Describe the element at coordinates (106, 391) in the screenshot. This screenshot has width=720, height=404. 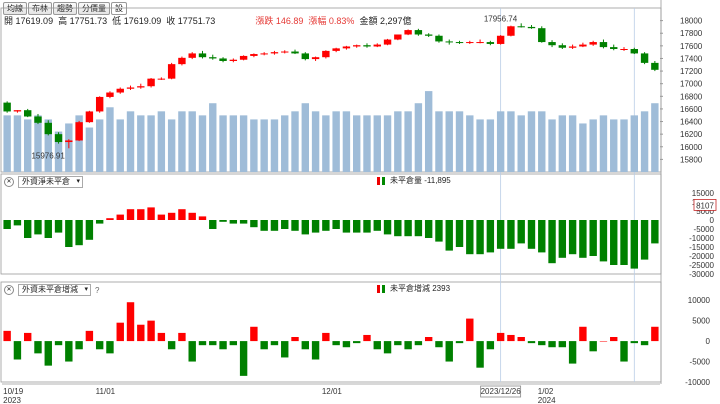
I see `x-tick-label: 11/01` at that location.